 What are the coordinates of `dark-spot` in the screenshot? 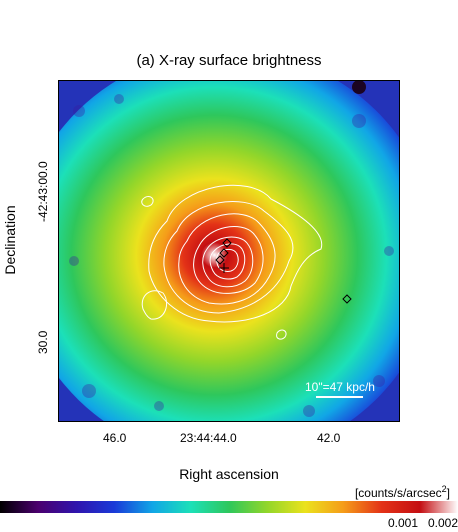 It's located at (359, 87).